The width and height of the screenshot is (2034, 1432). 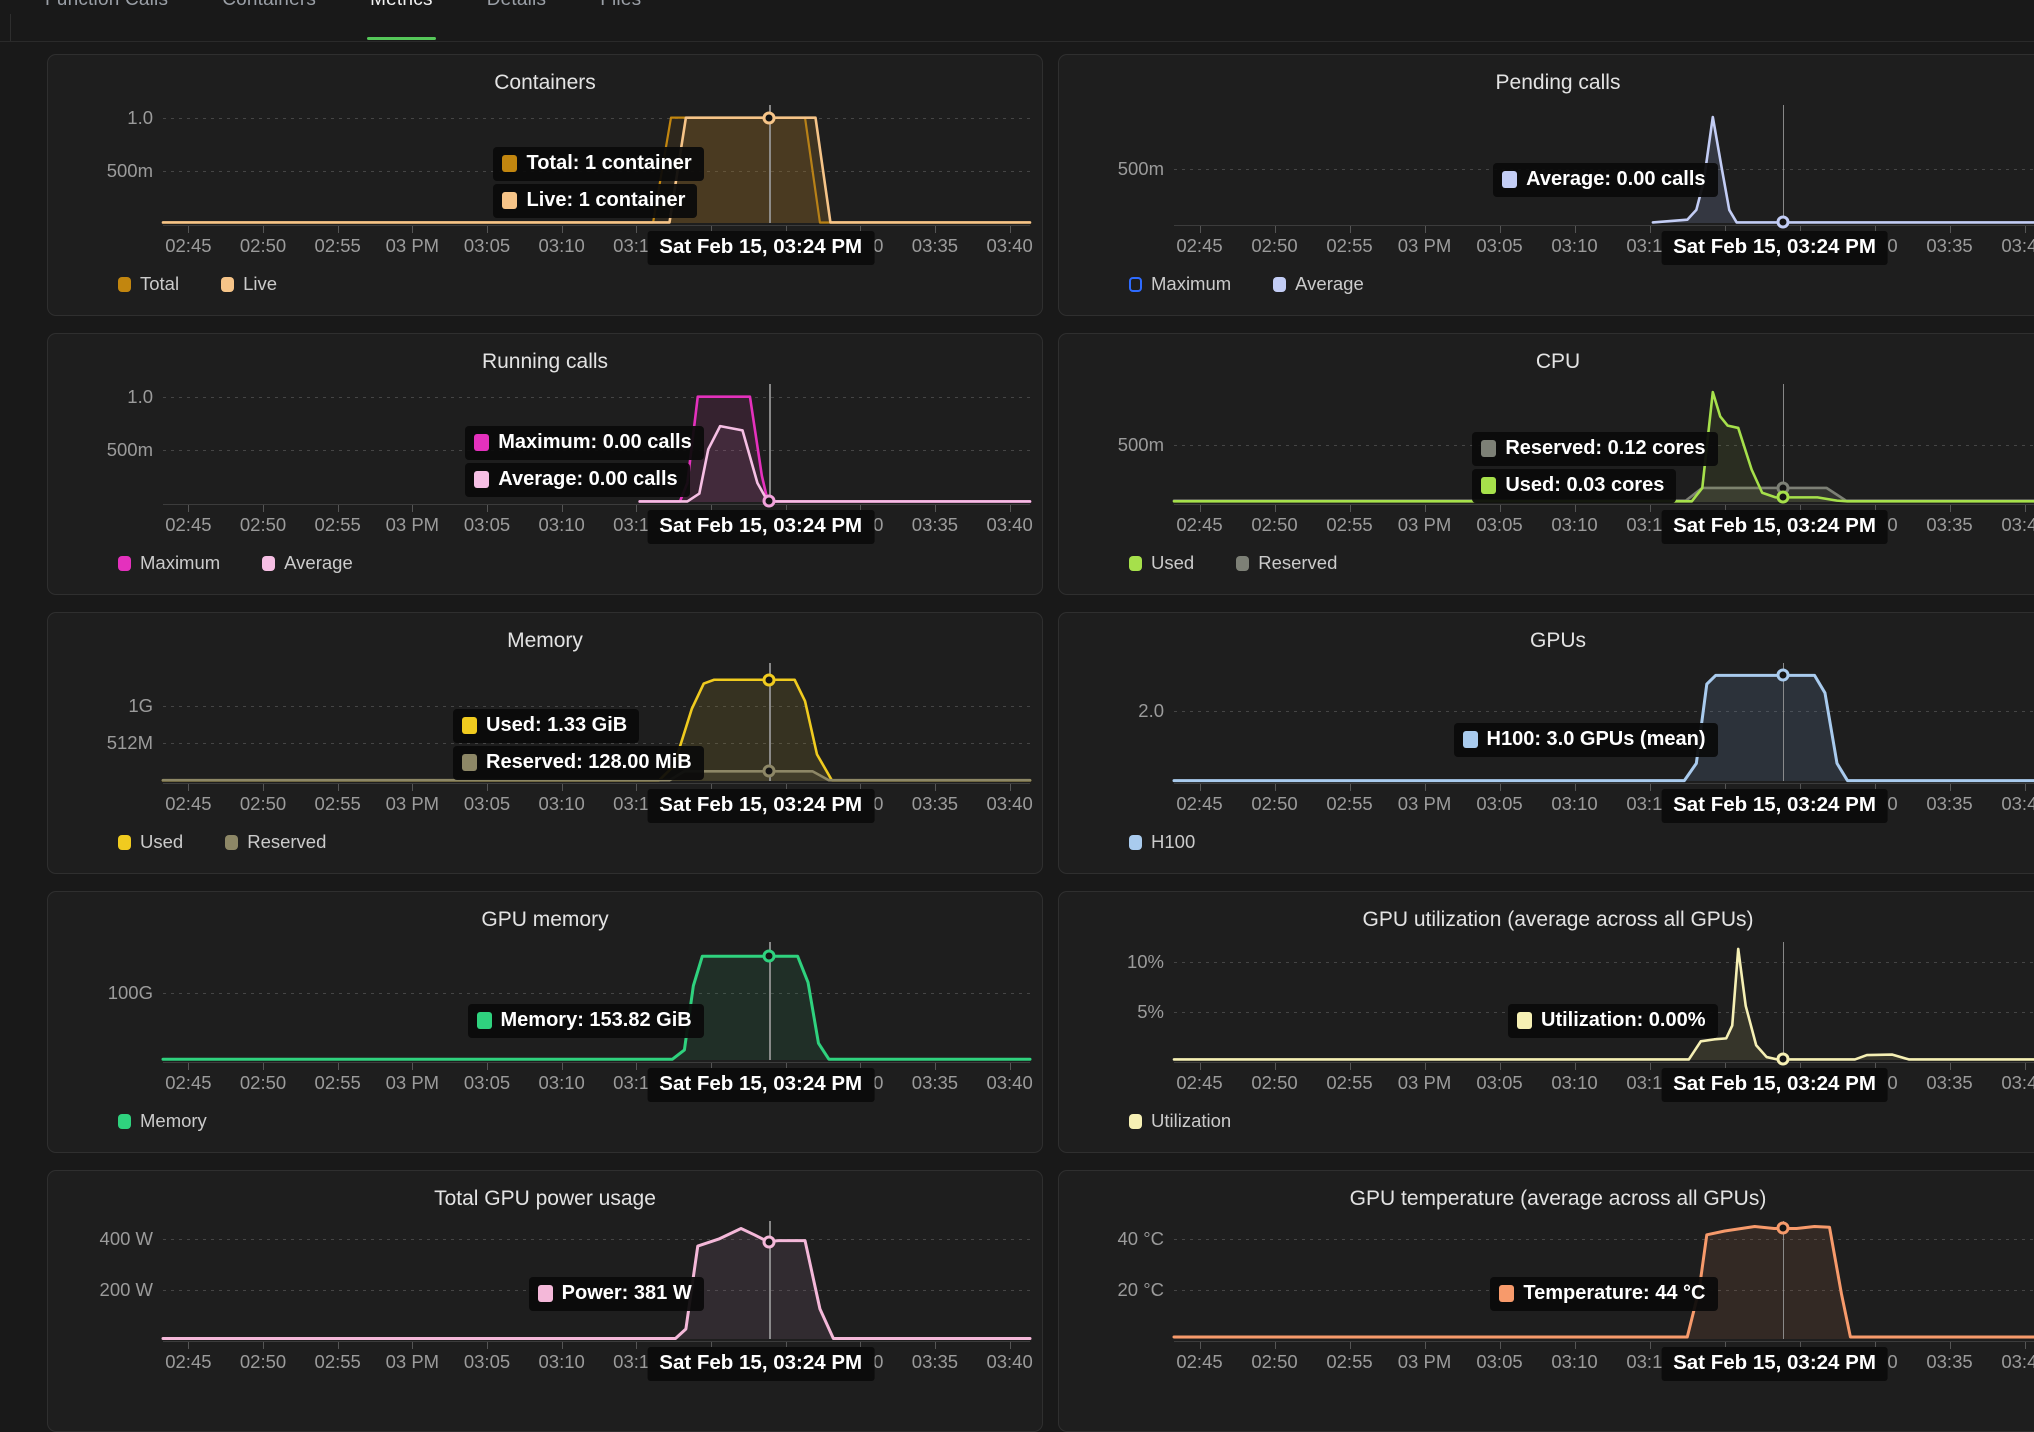 I want to click on tooltip-text: Used: 1.33 GiB, so click(x=557, y=725).